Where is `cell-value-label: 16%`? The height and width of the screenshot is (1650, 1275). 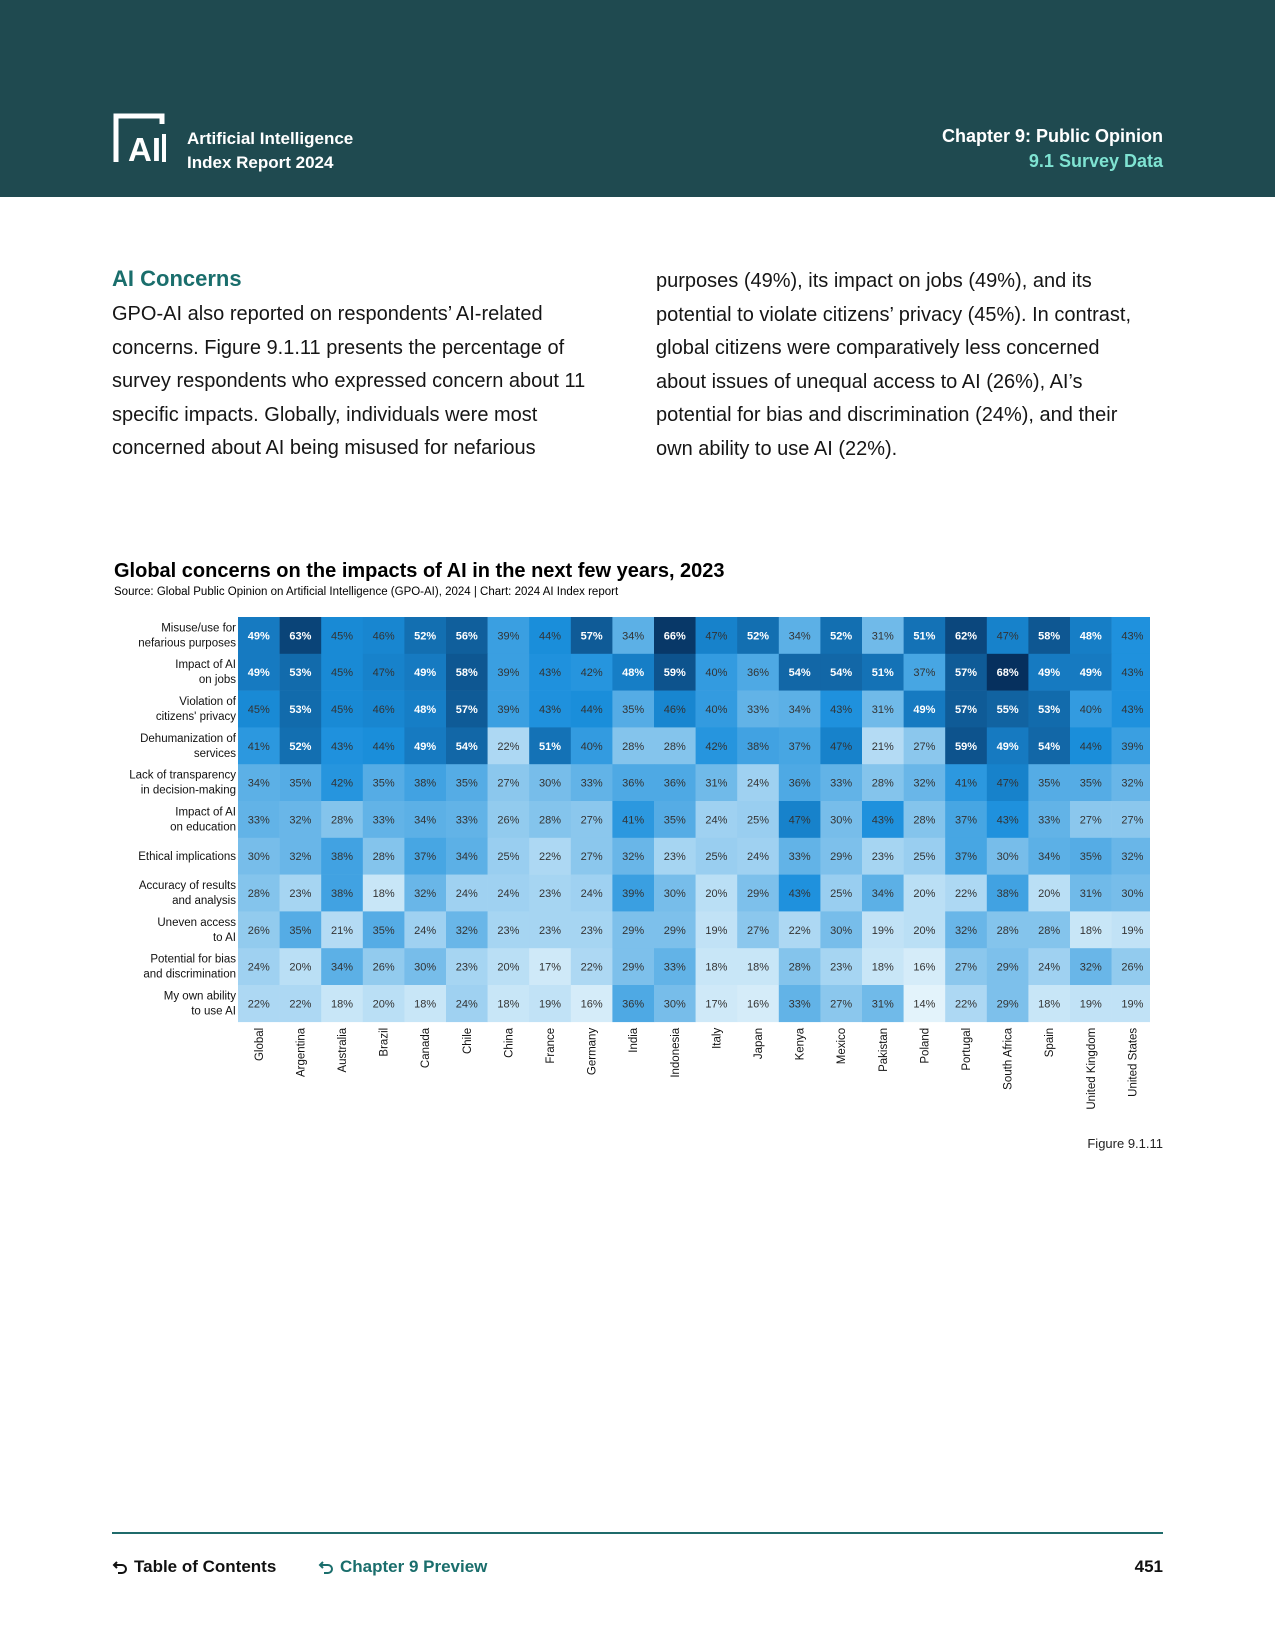 cell-value-label: 16% is located at coordinates (924, 968).